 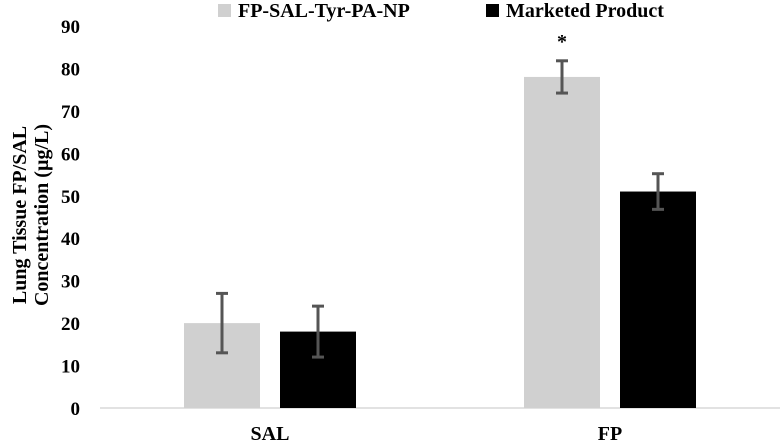 What do you see at coordinates (585, 11) in the screenshot?
I see `legend-label: Marketed Product` at bounding box center [585, 11].